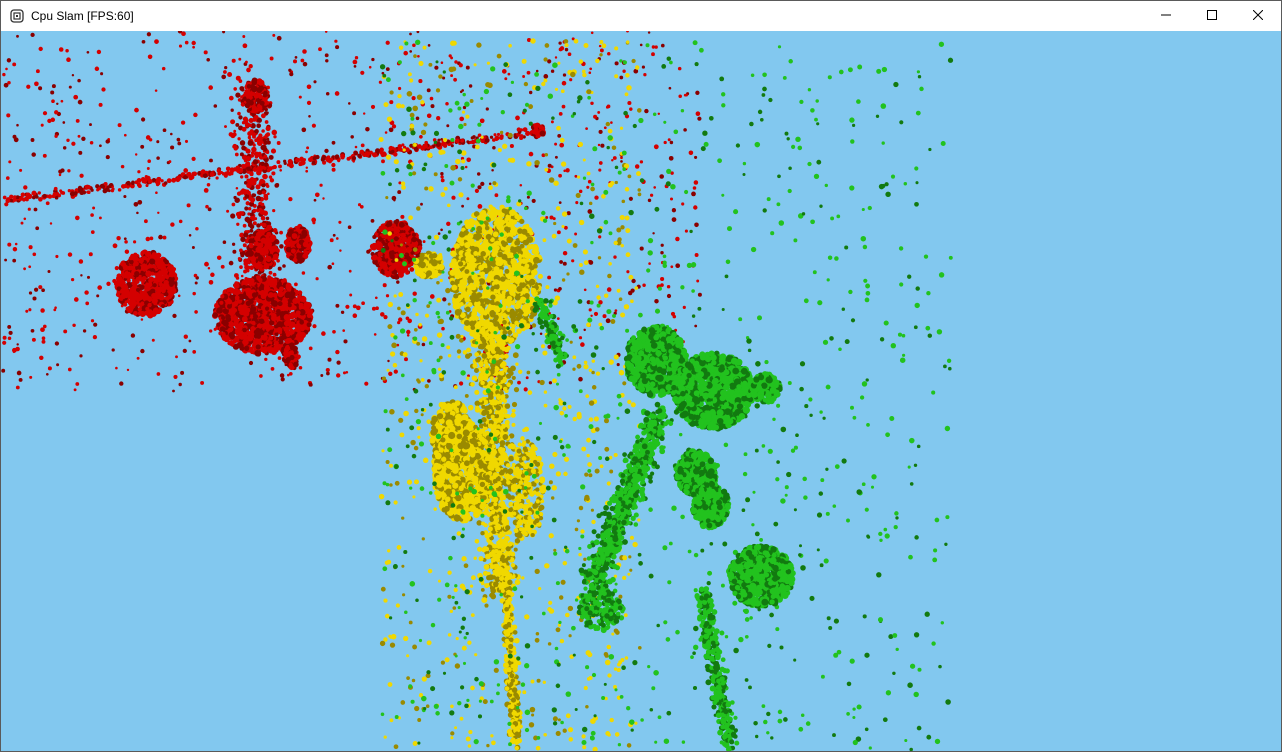 The height and width of the screenshot is (752, 1282). I want to click on close-icon, so click(1258, 16).